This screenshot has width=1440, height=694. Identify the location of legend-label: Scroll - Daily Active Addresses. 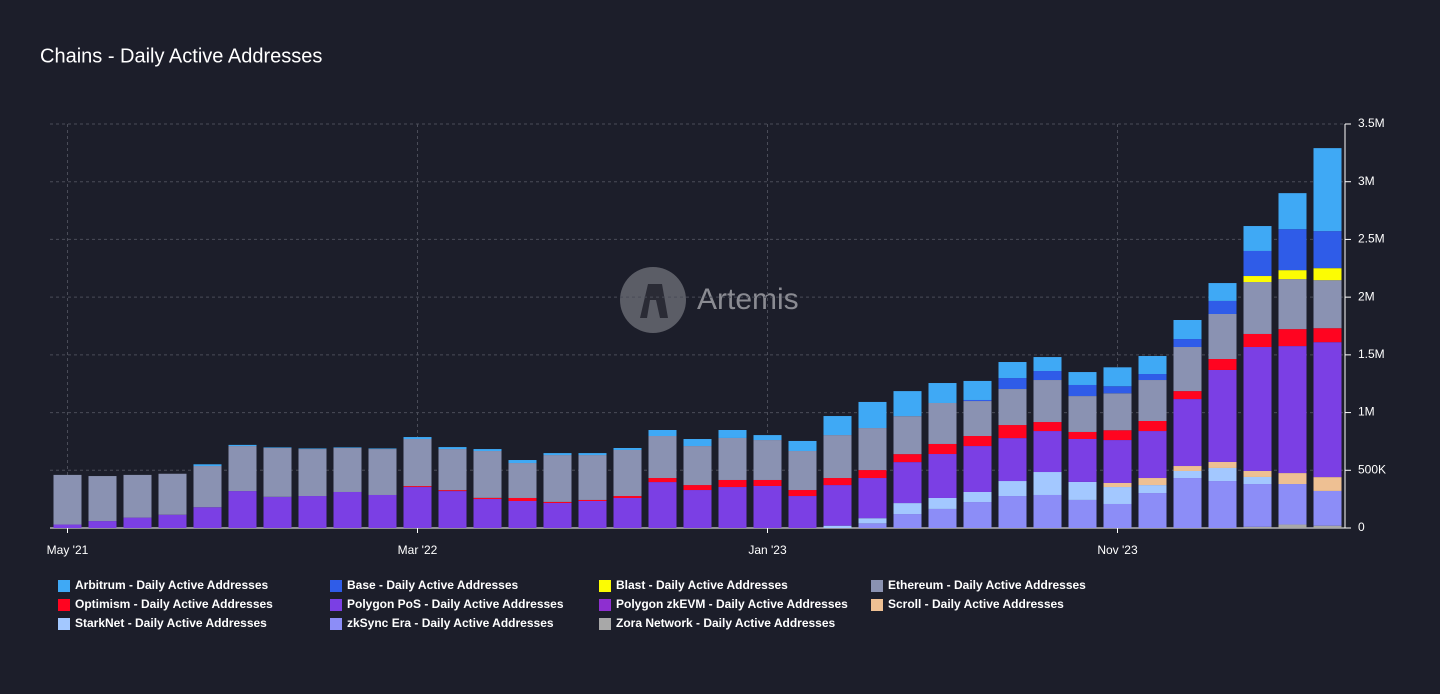
(976, 604).